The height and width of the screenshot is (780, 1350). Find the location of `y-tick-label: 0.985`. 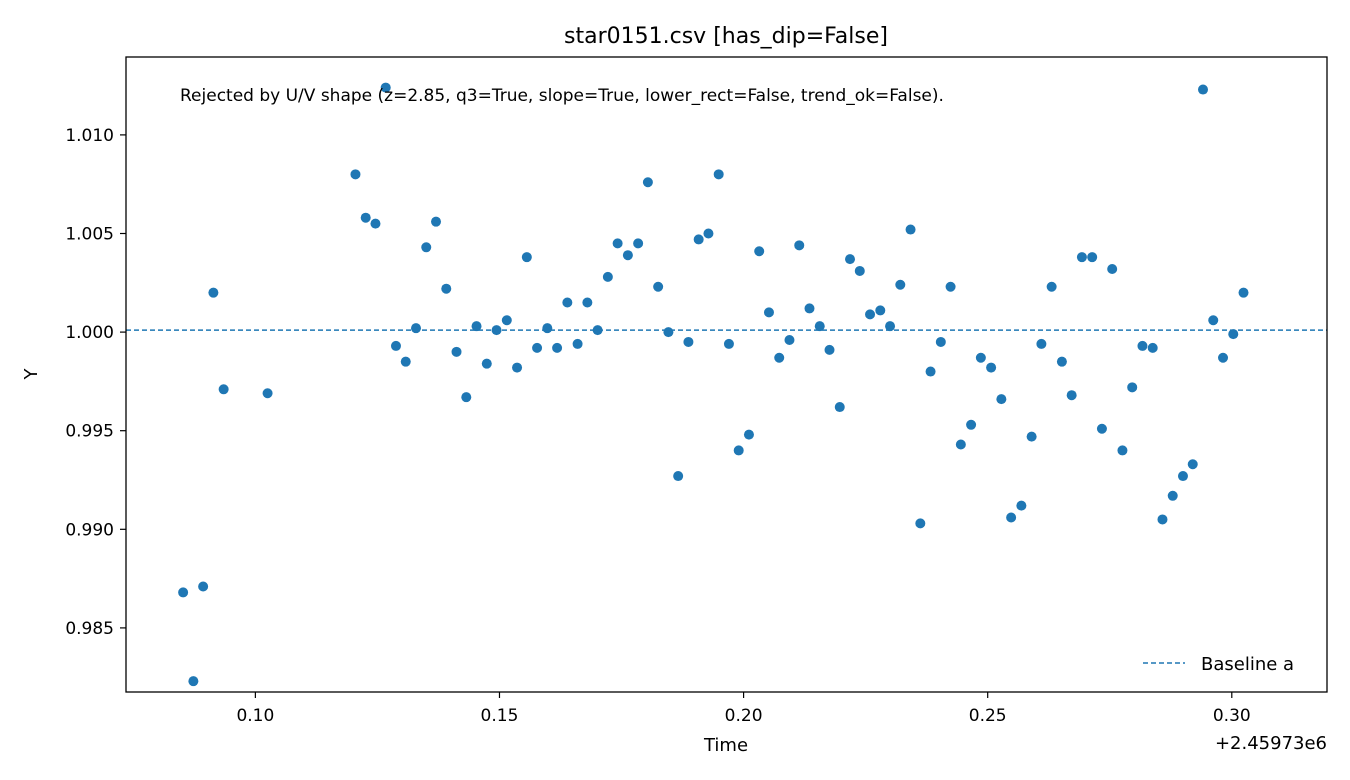

y-tick-label: 0.985 is located at coordinates (89, 629).